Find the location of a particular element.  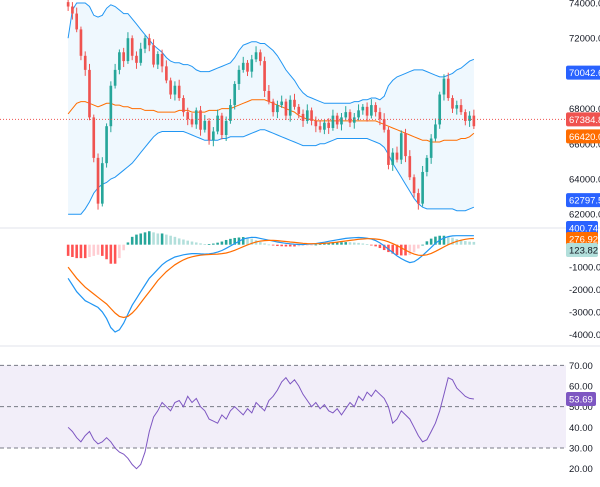

rsi-line is located at coordinates (270, 423).